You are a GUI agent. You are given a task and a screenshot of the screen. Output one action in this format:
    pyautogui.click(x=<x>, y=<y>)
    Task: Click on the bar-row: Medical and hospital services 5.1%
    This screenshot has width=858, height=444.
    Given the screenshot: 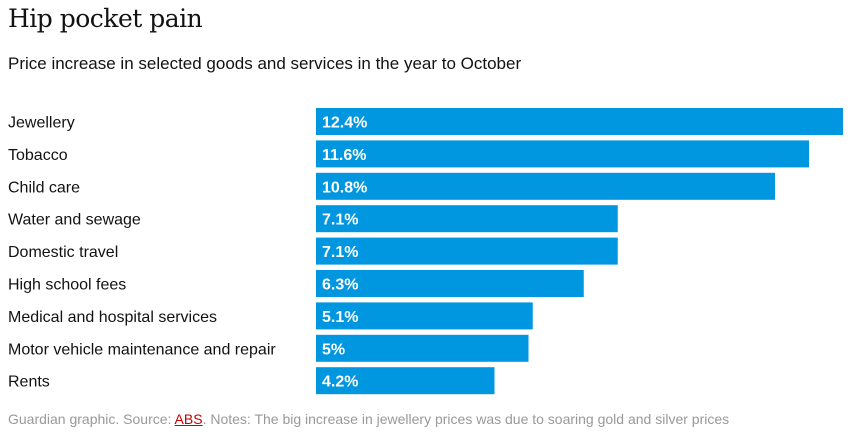 What is the action you would take?
    pyautogui.click(x=270, y=316)
    